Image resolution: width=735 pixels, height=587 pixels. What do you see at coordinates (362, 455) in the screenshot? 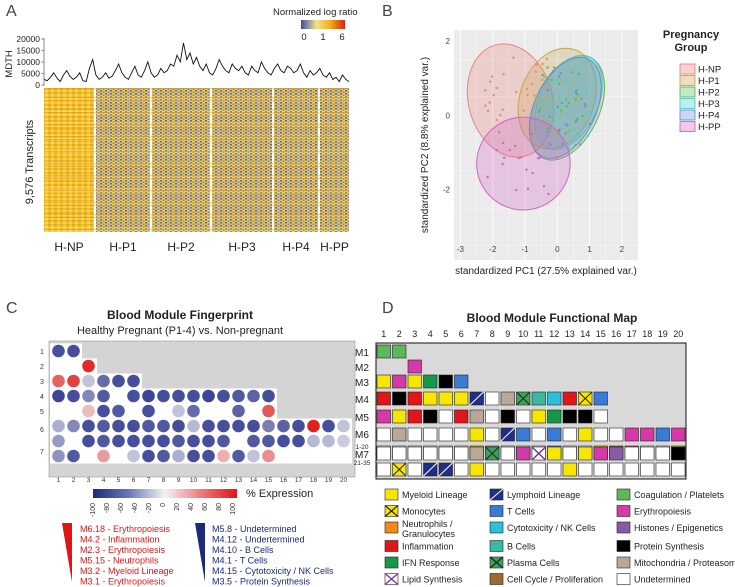
I see `functional-row-label: M7` at bounding box center [362, 455].